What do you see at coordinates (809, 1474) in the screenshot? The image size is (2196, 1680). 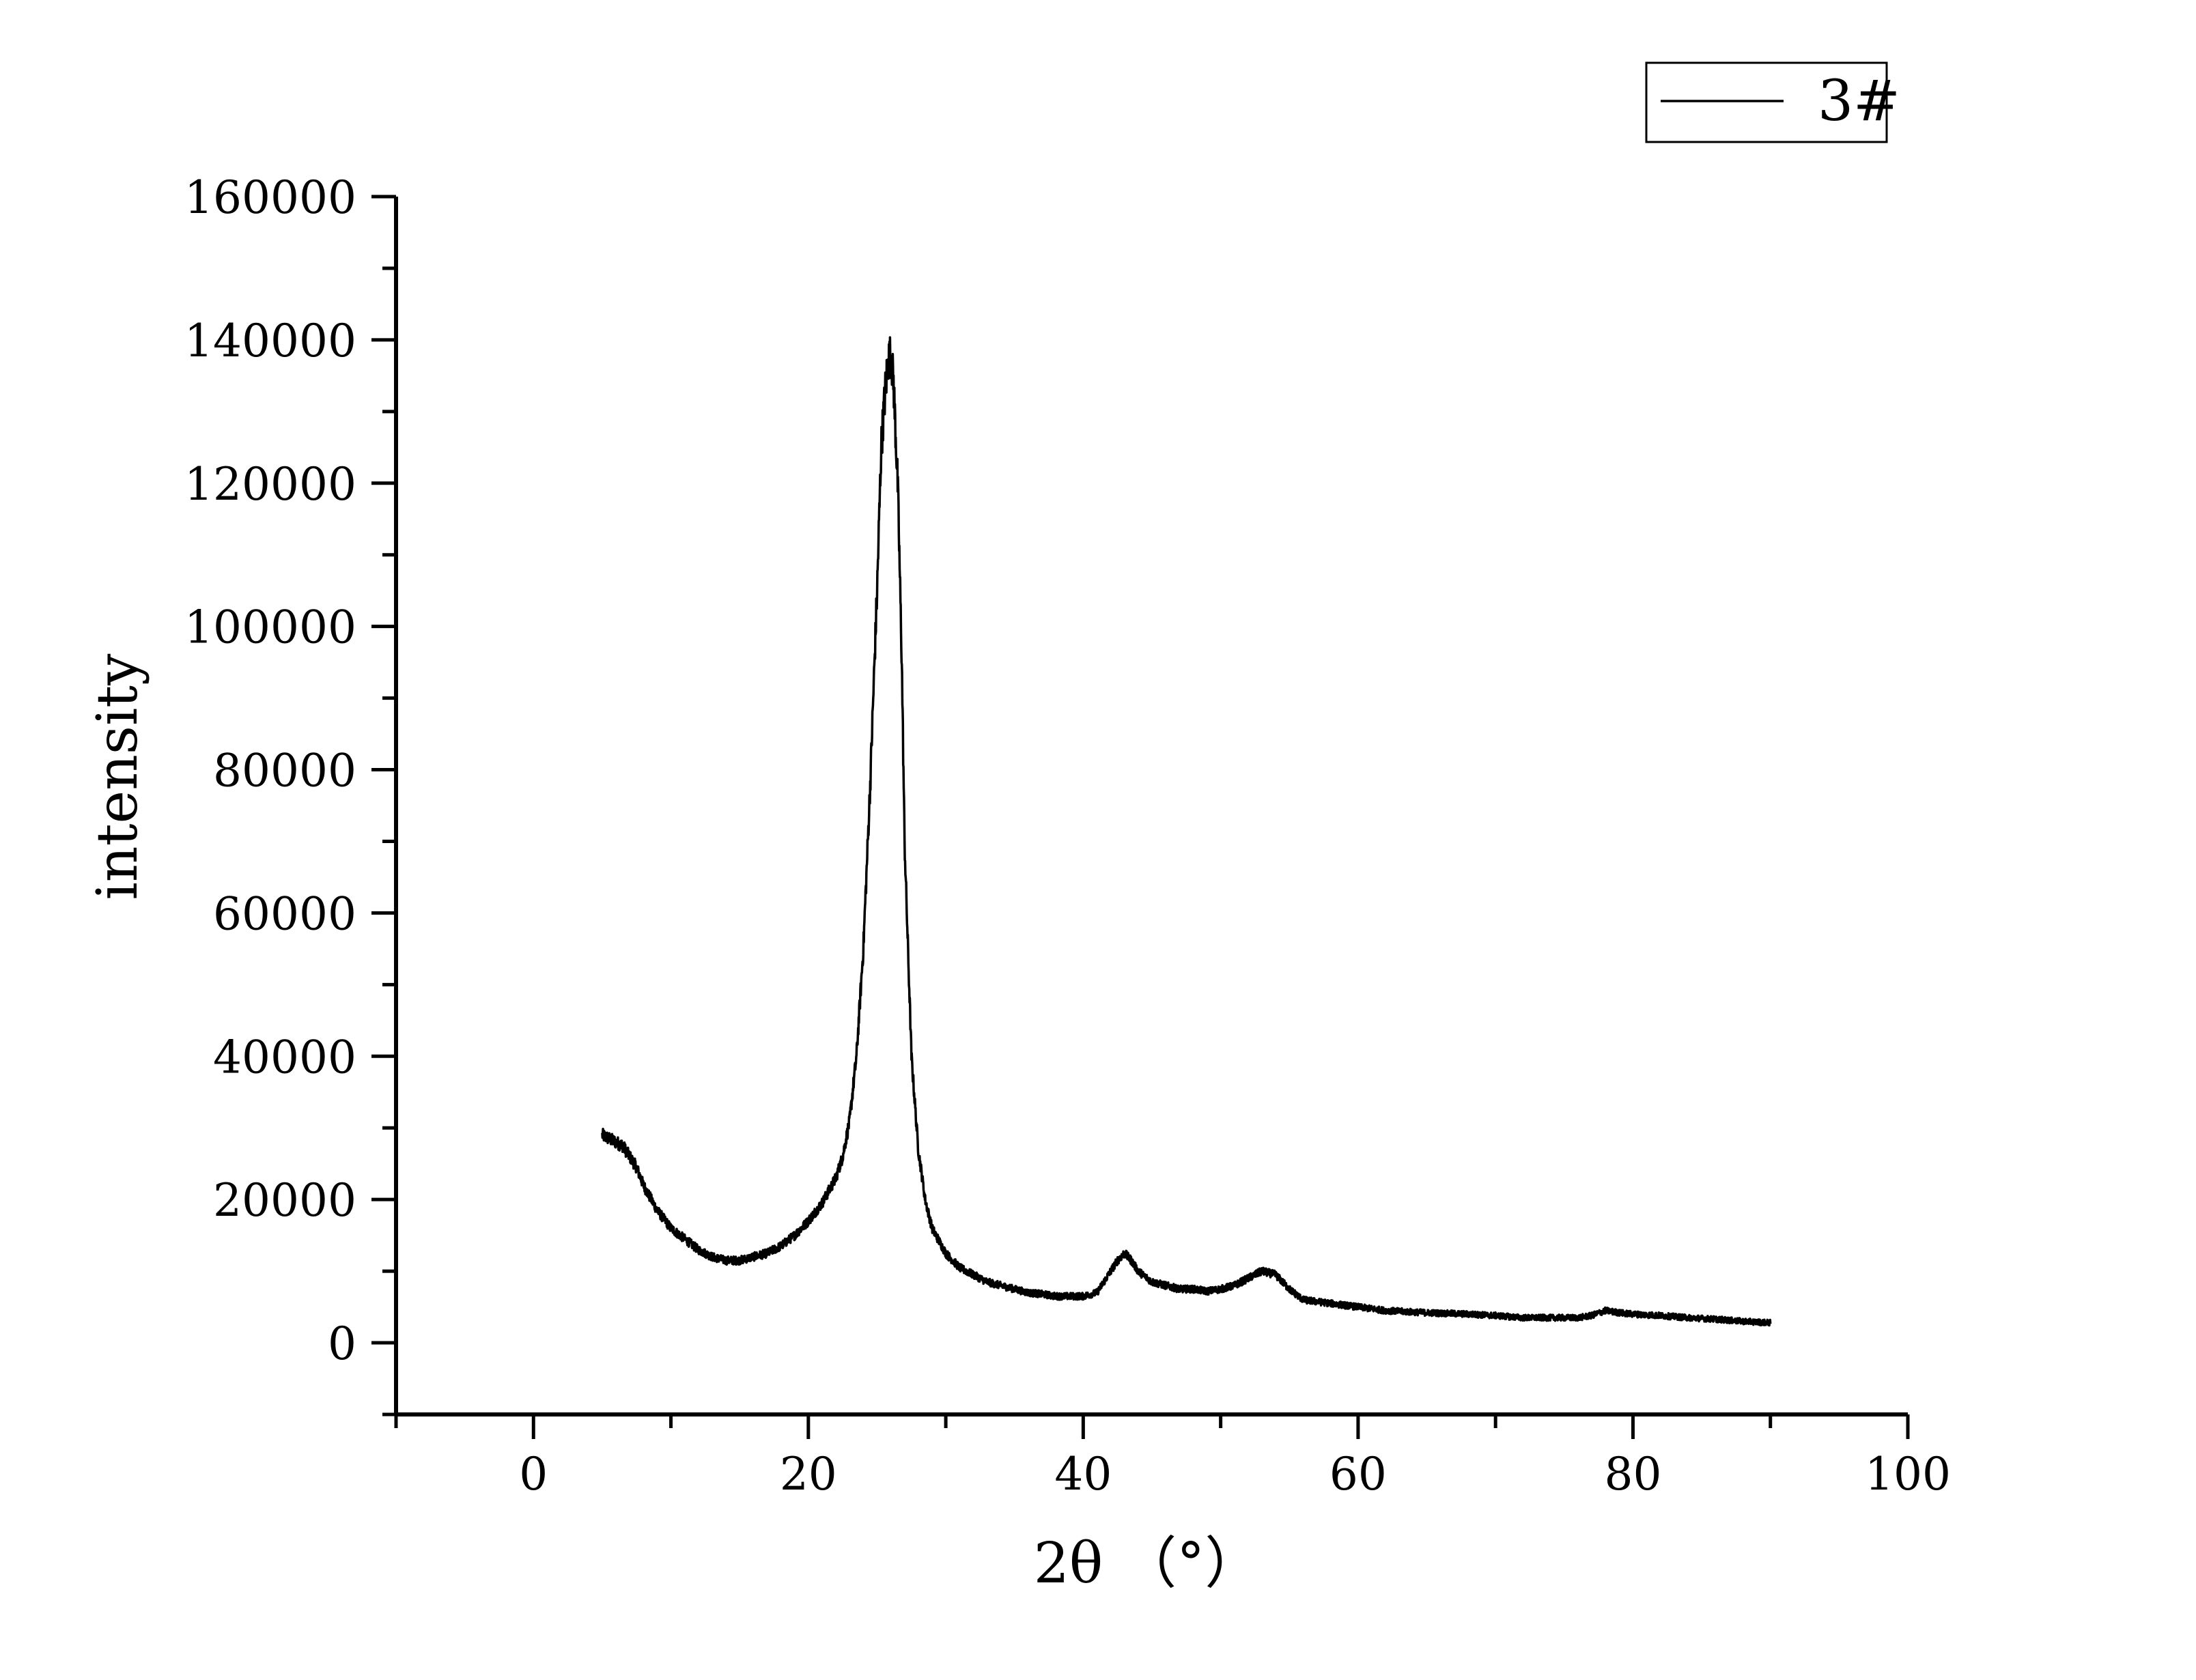 I see `x-tick-label: 20` at bounding box center [809, 1474].